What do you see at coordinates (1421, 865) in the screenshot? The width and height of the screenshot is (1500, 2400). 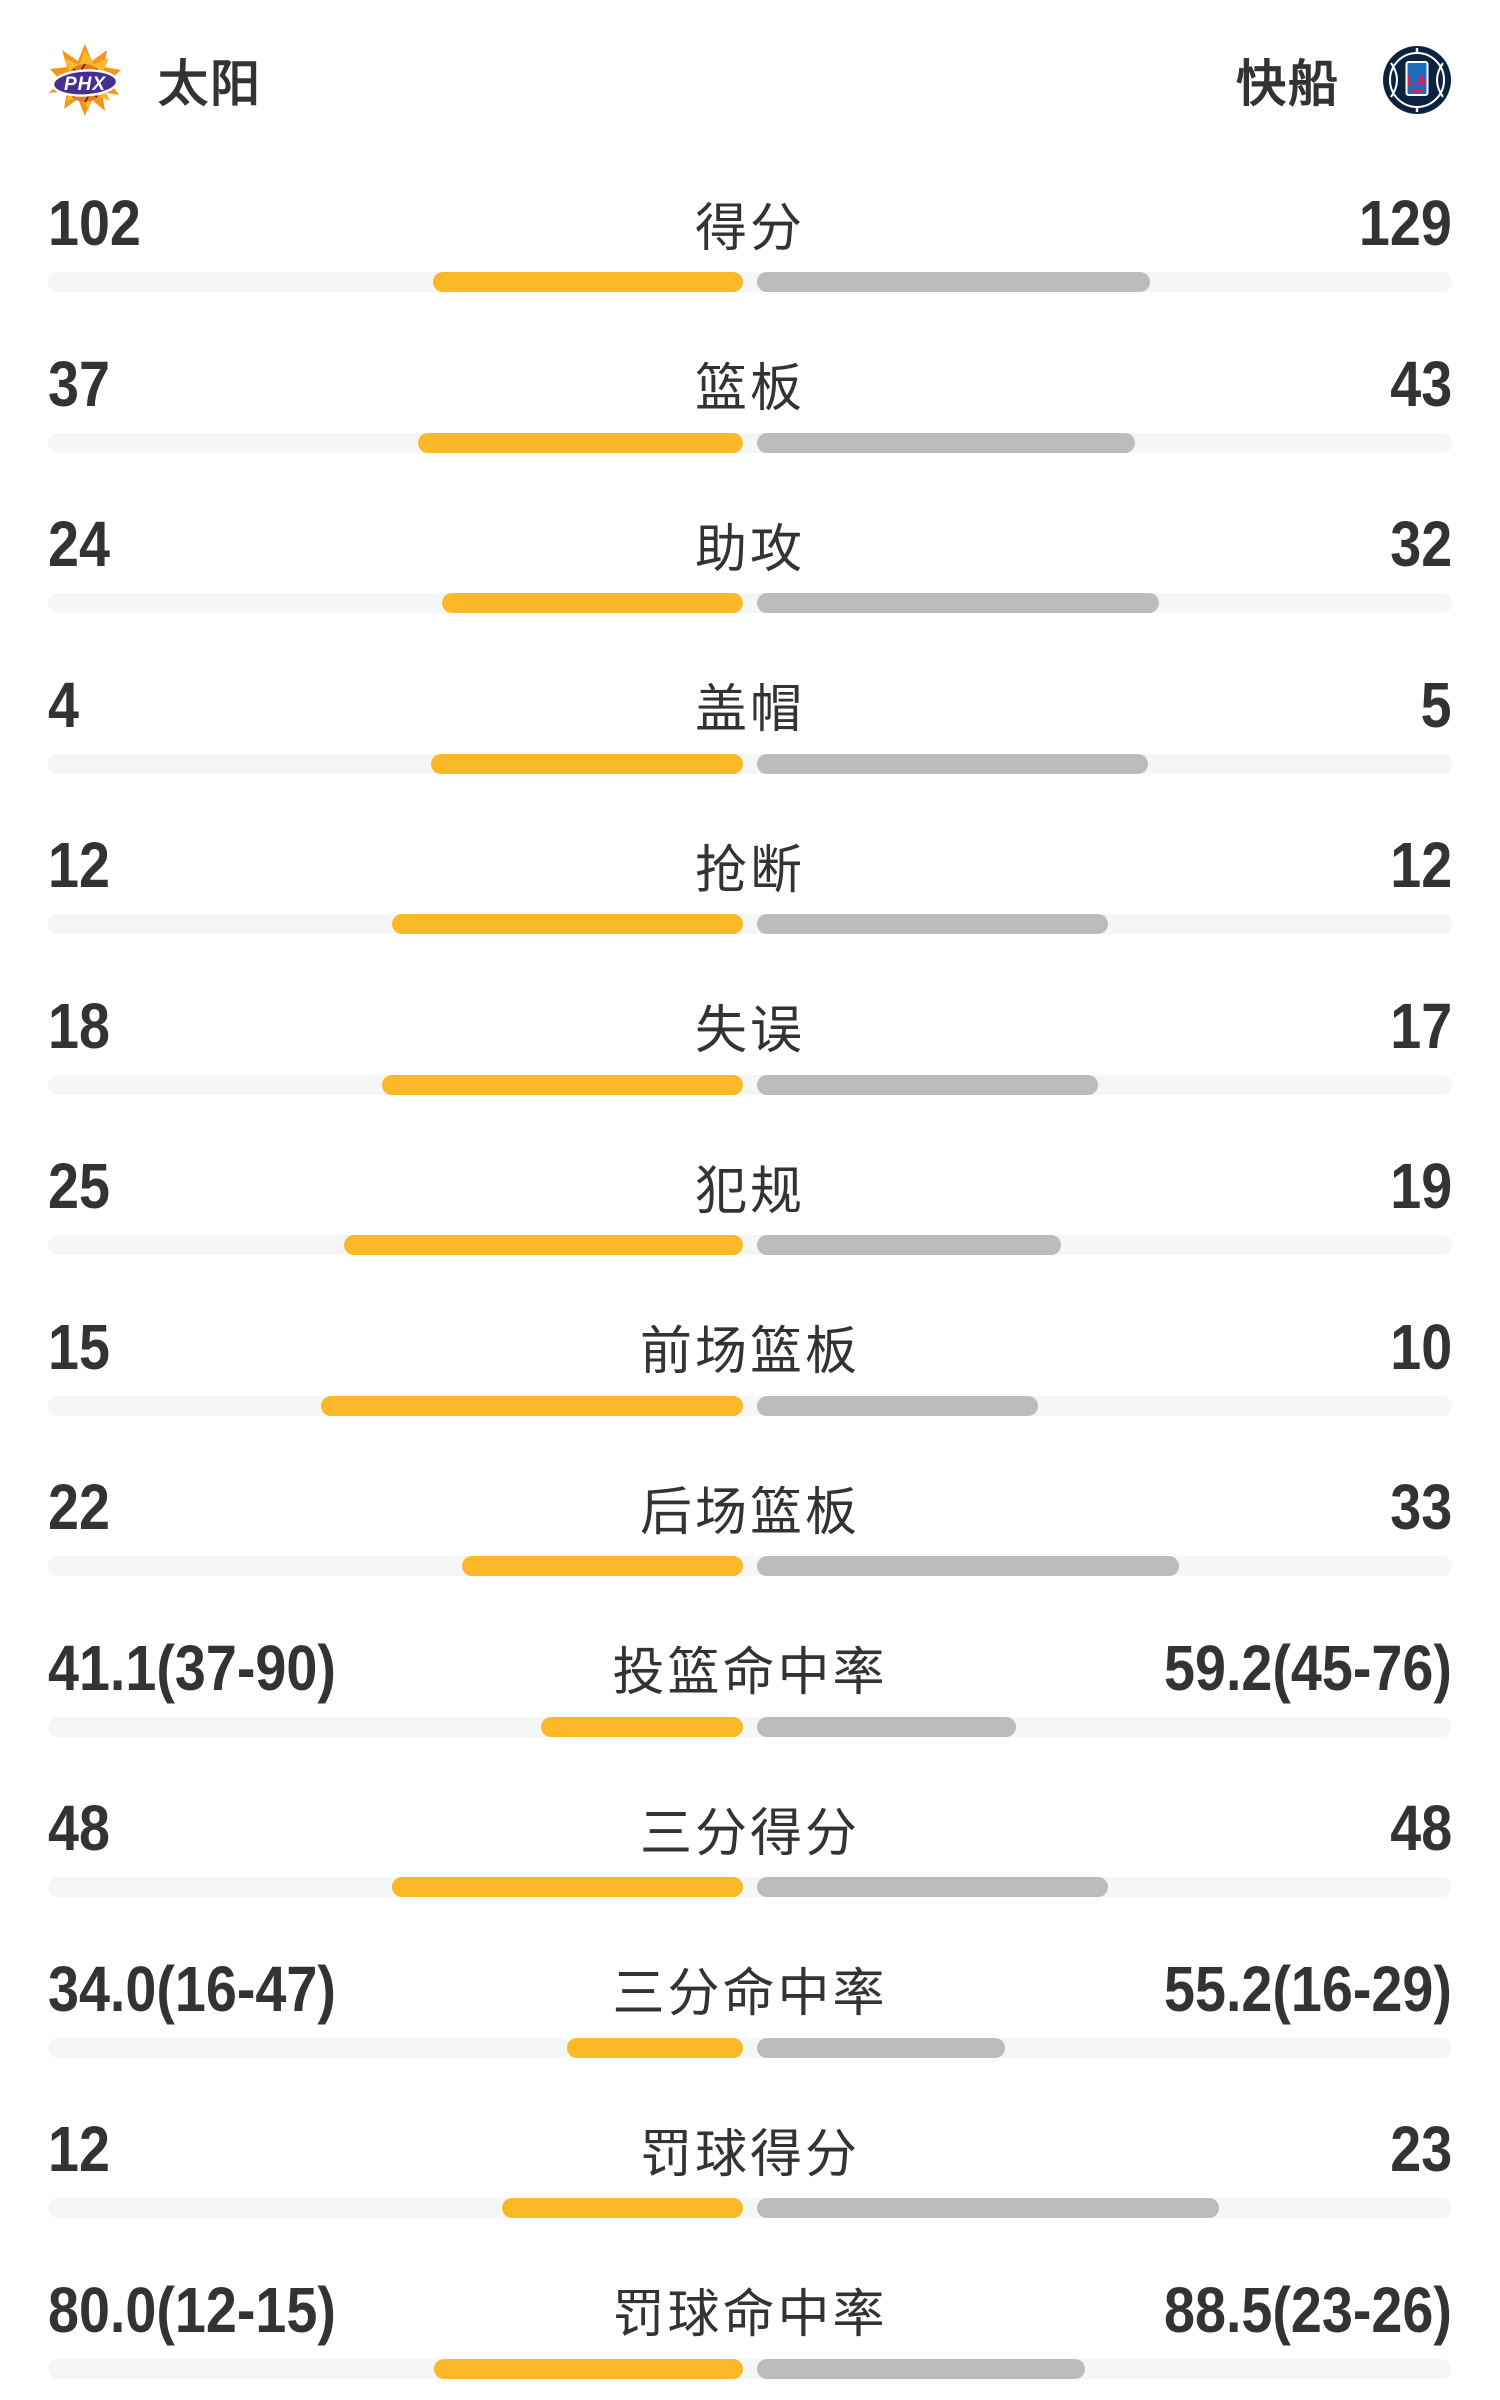 I see `right-team-value: 12` at bounding box center [1421, 865].